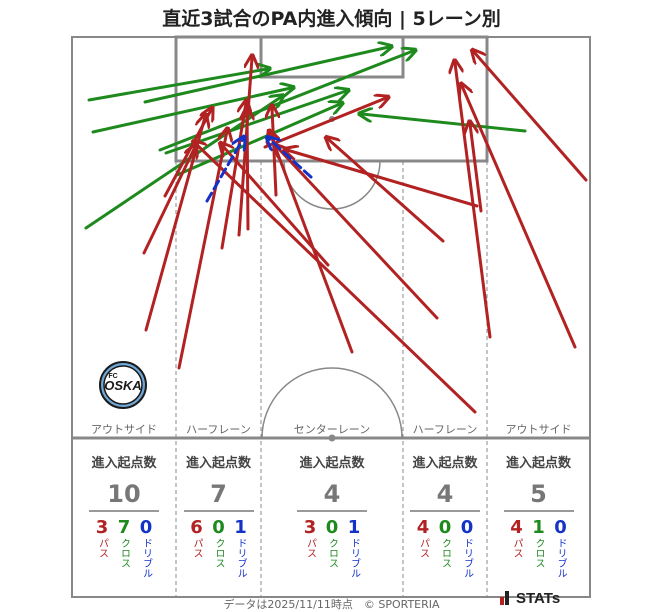  I want to click on svg-text: FC, so click(112, 376).